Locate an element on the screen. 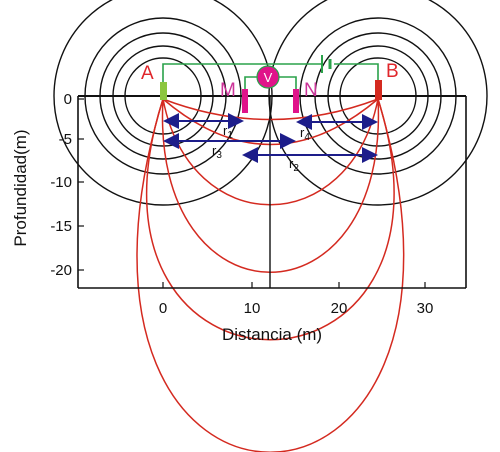 Image resolution: width=500 pixels, height=452 pixels. label-a: A is located at coordinates (147, 73).